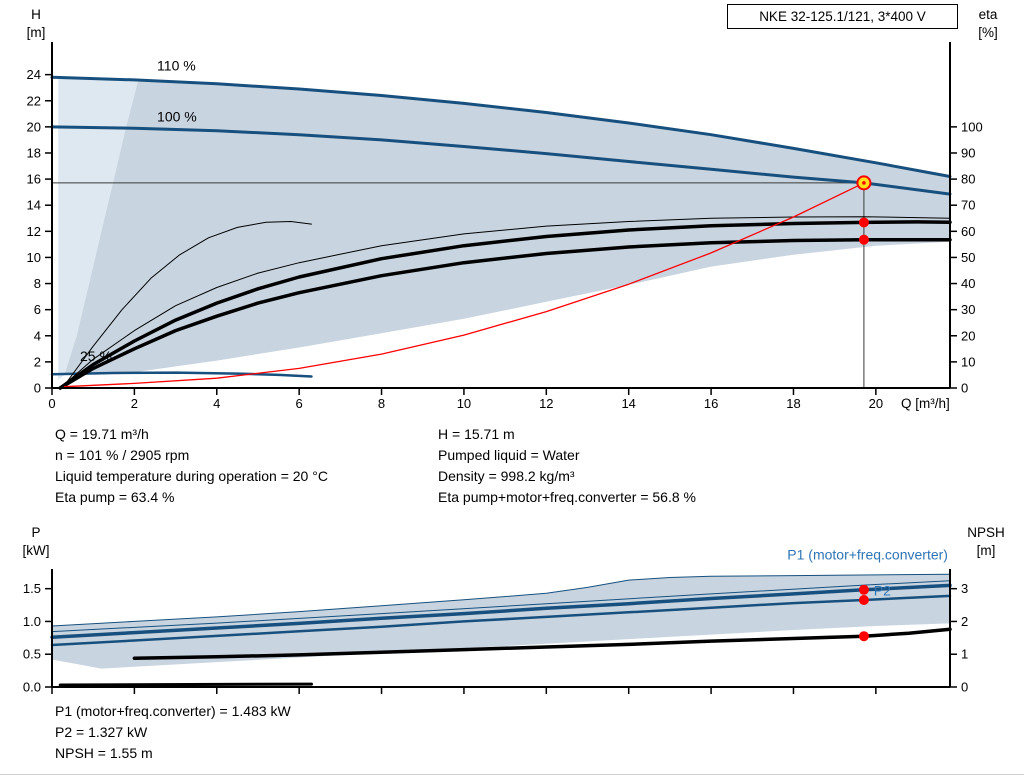 The image size is (1024, 781). What do you see at coordinates (882, 591) in the screenshot?
I see `p2-curve-label: P2` at bounding box center [882, 591].